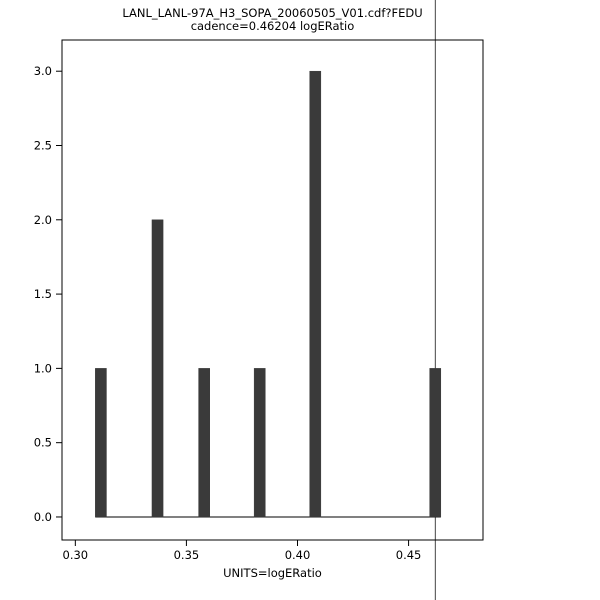 The image size is (600, 600). Describe the element at coordinates (298, 555) in the screenshot. I see `x-tick-label: 0.40` at that location.